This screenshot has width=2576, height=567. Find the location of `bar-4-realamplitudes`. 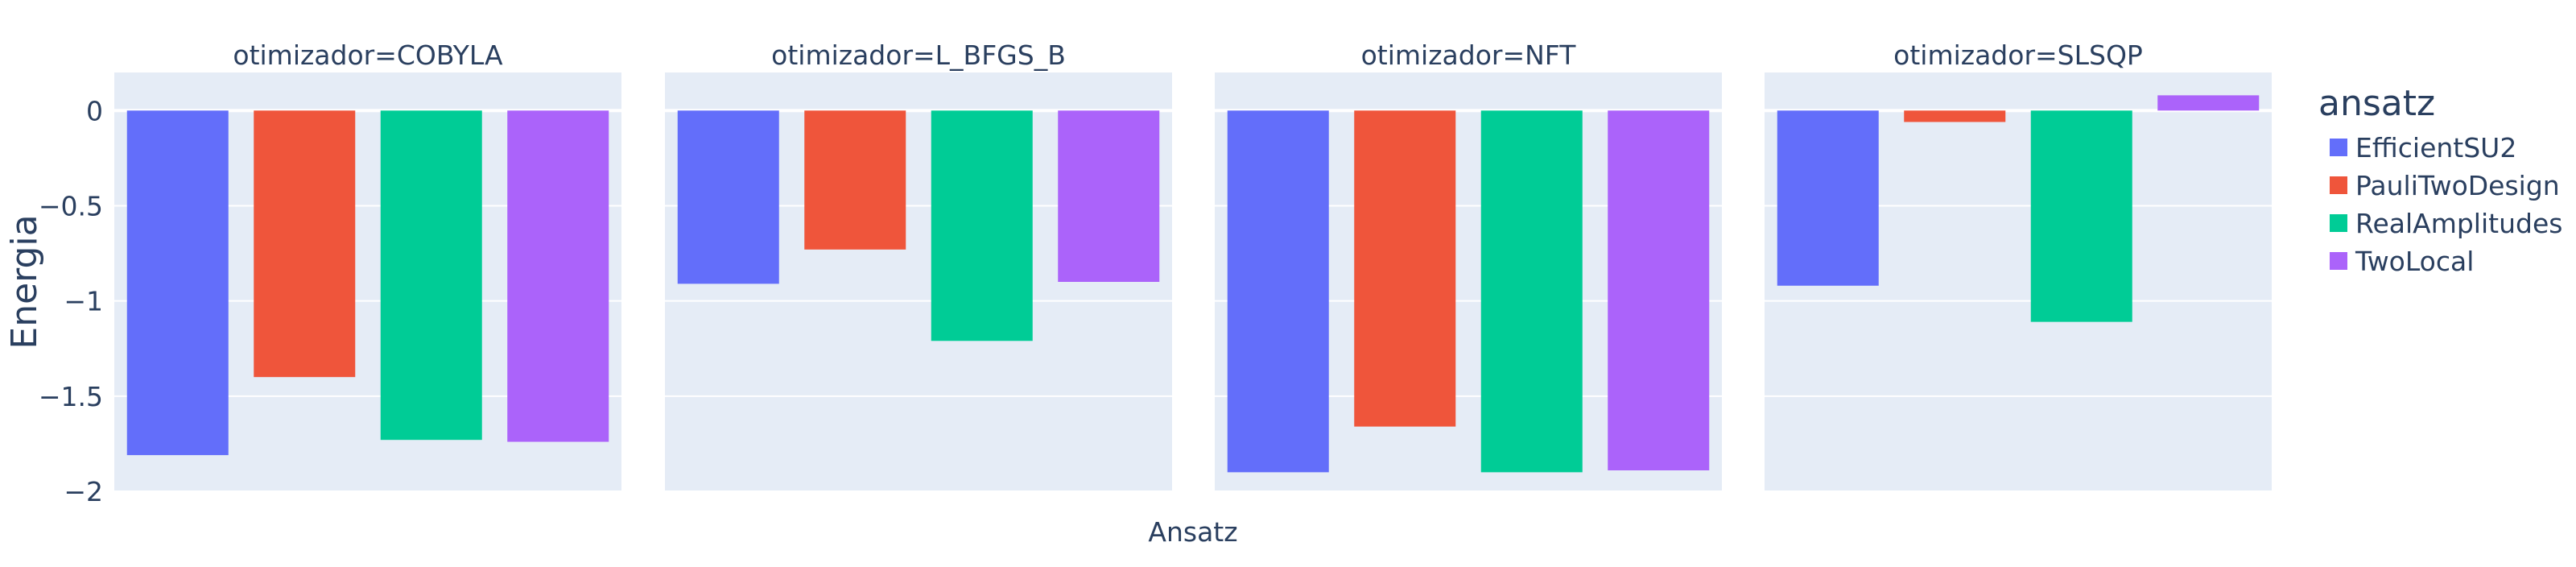

bar-4-realamplitudes is located at coordinates (2081, 216).